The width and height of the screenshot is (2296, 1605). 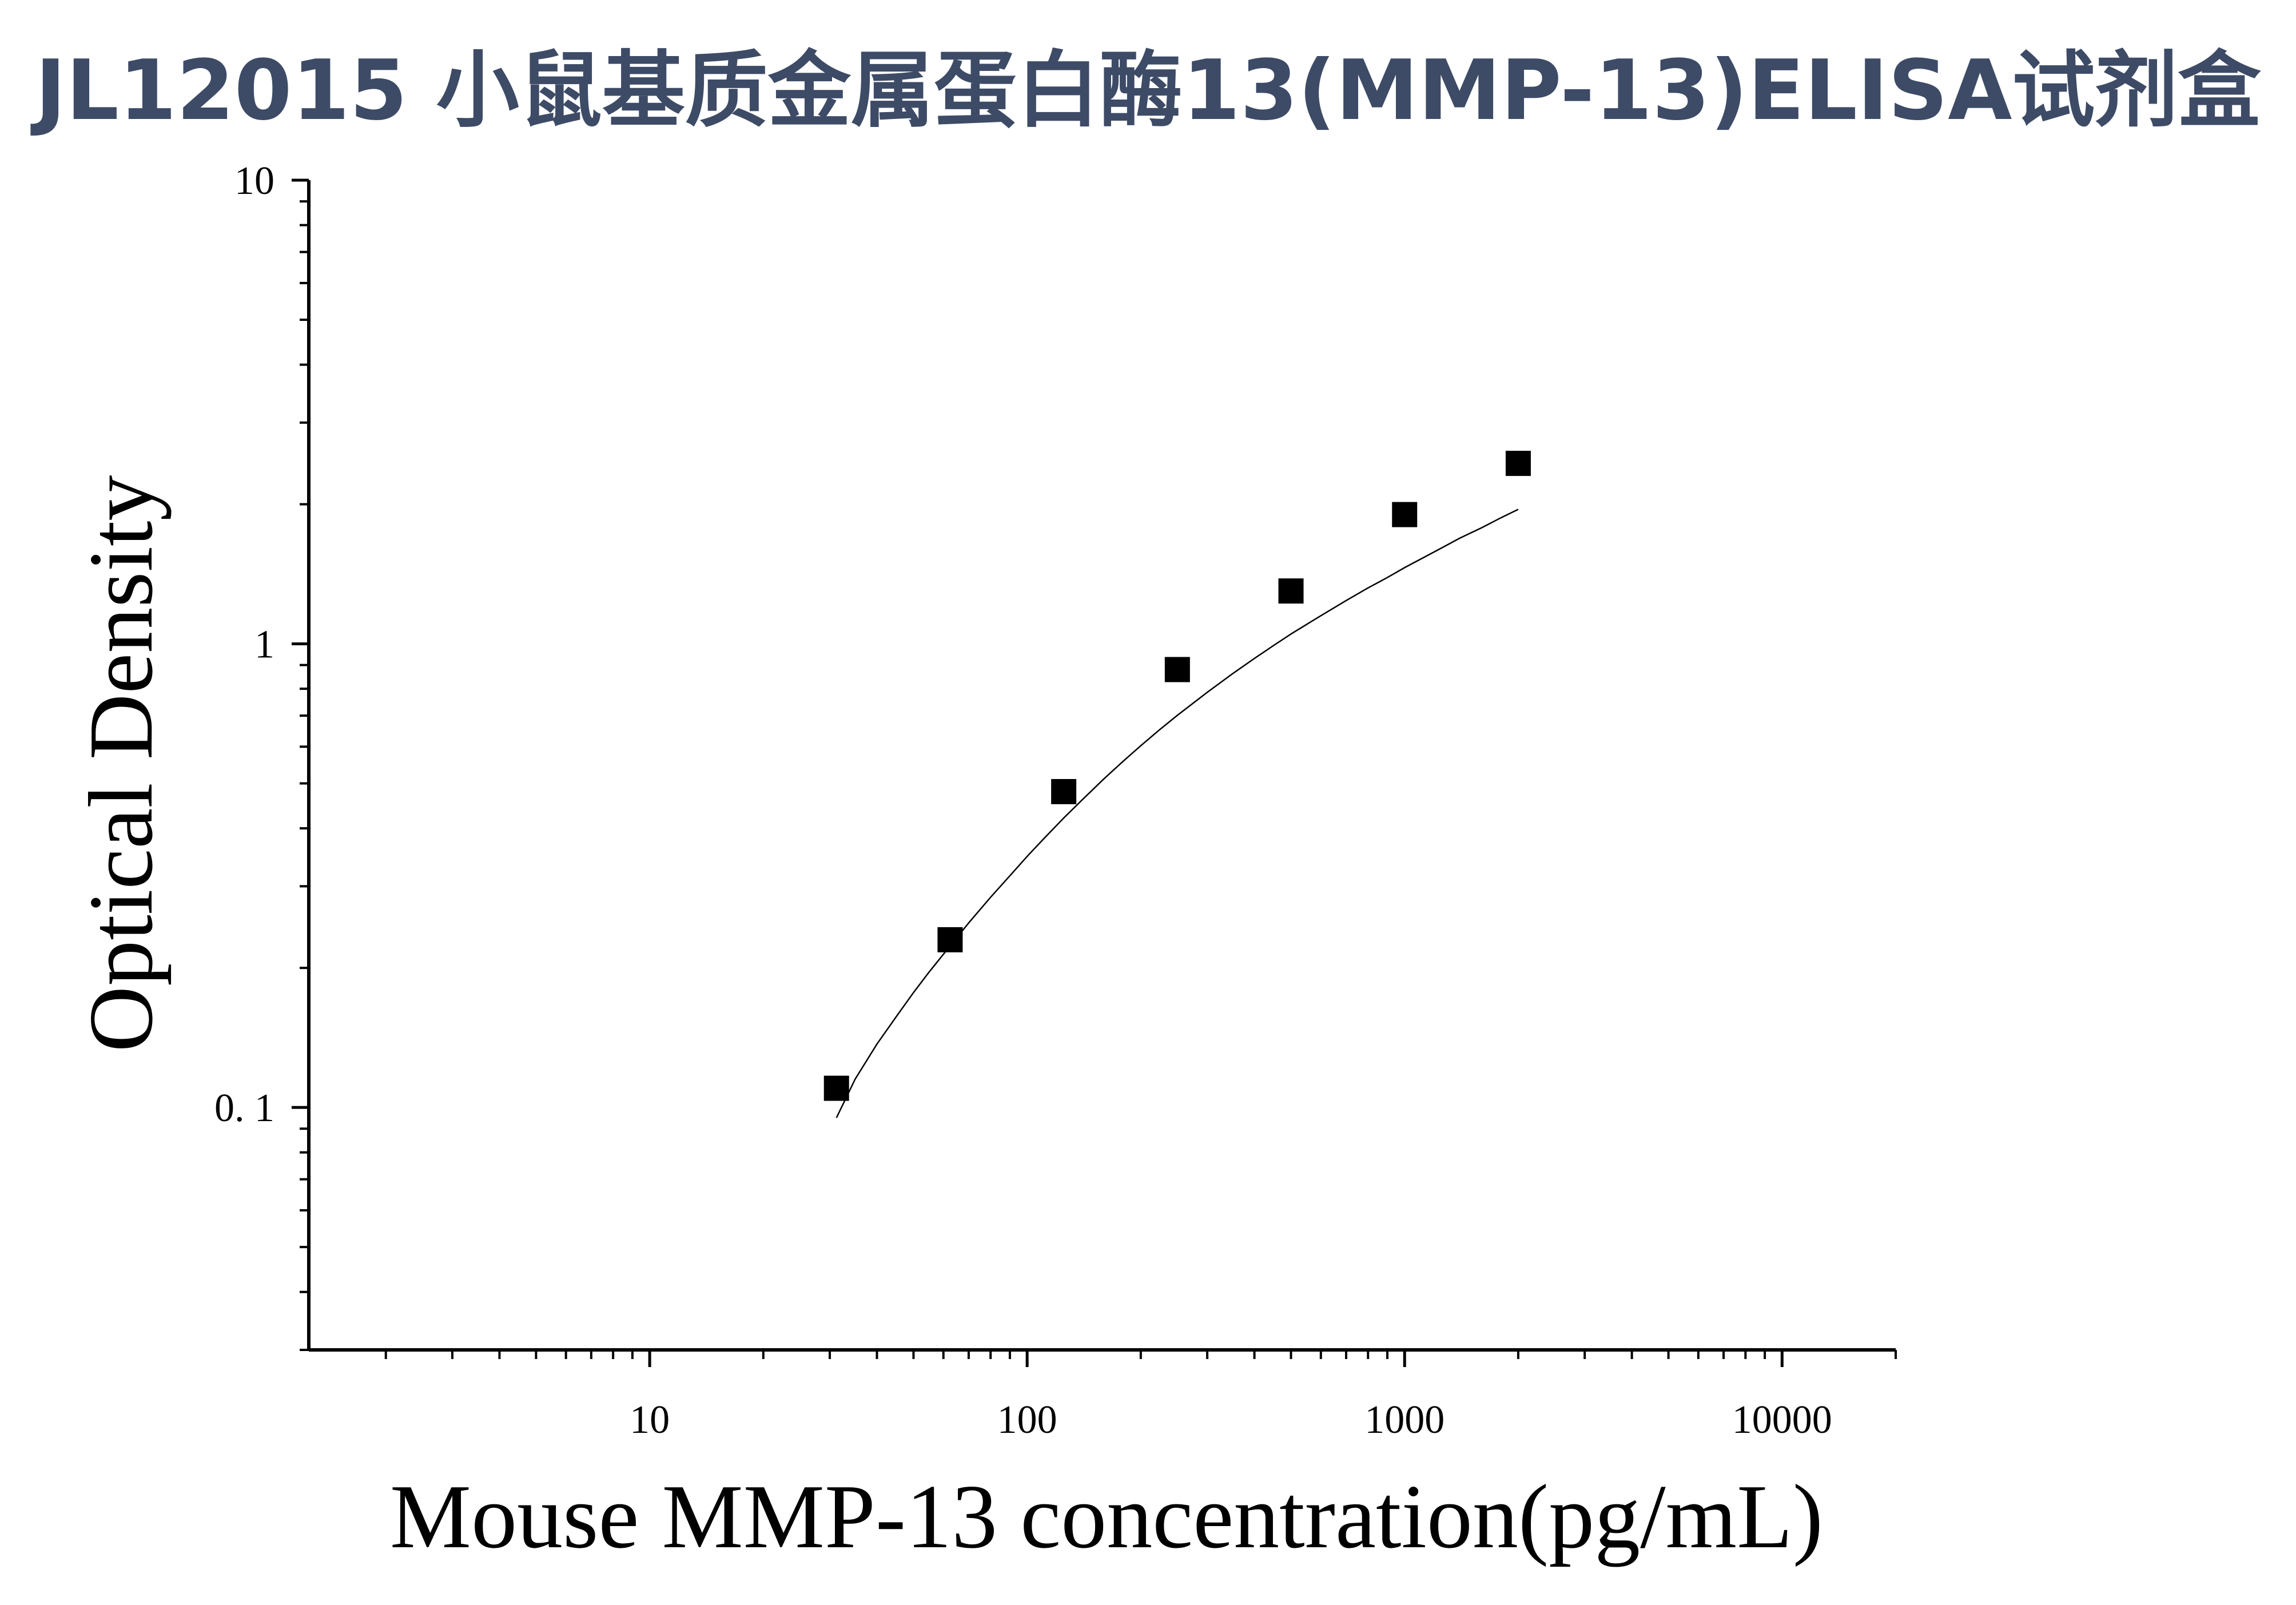 What do you see at coordinates (121, 763) in the screenshot?
I see `y-axis-title: Optical Density` at bounding box center [121, 763].